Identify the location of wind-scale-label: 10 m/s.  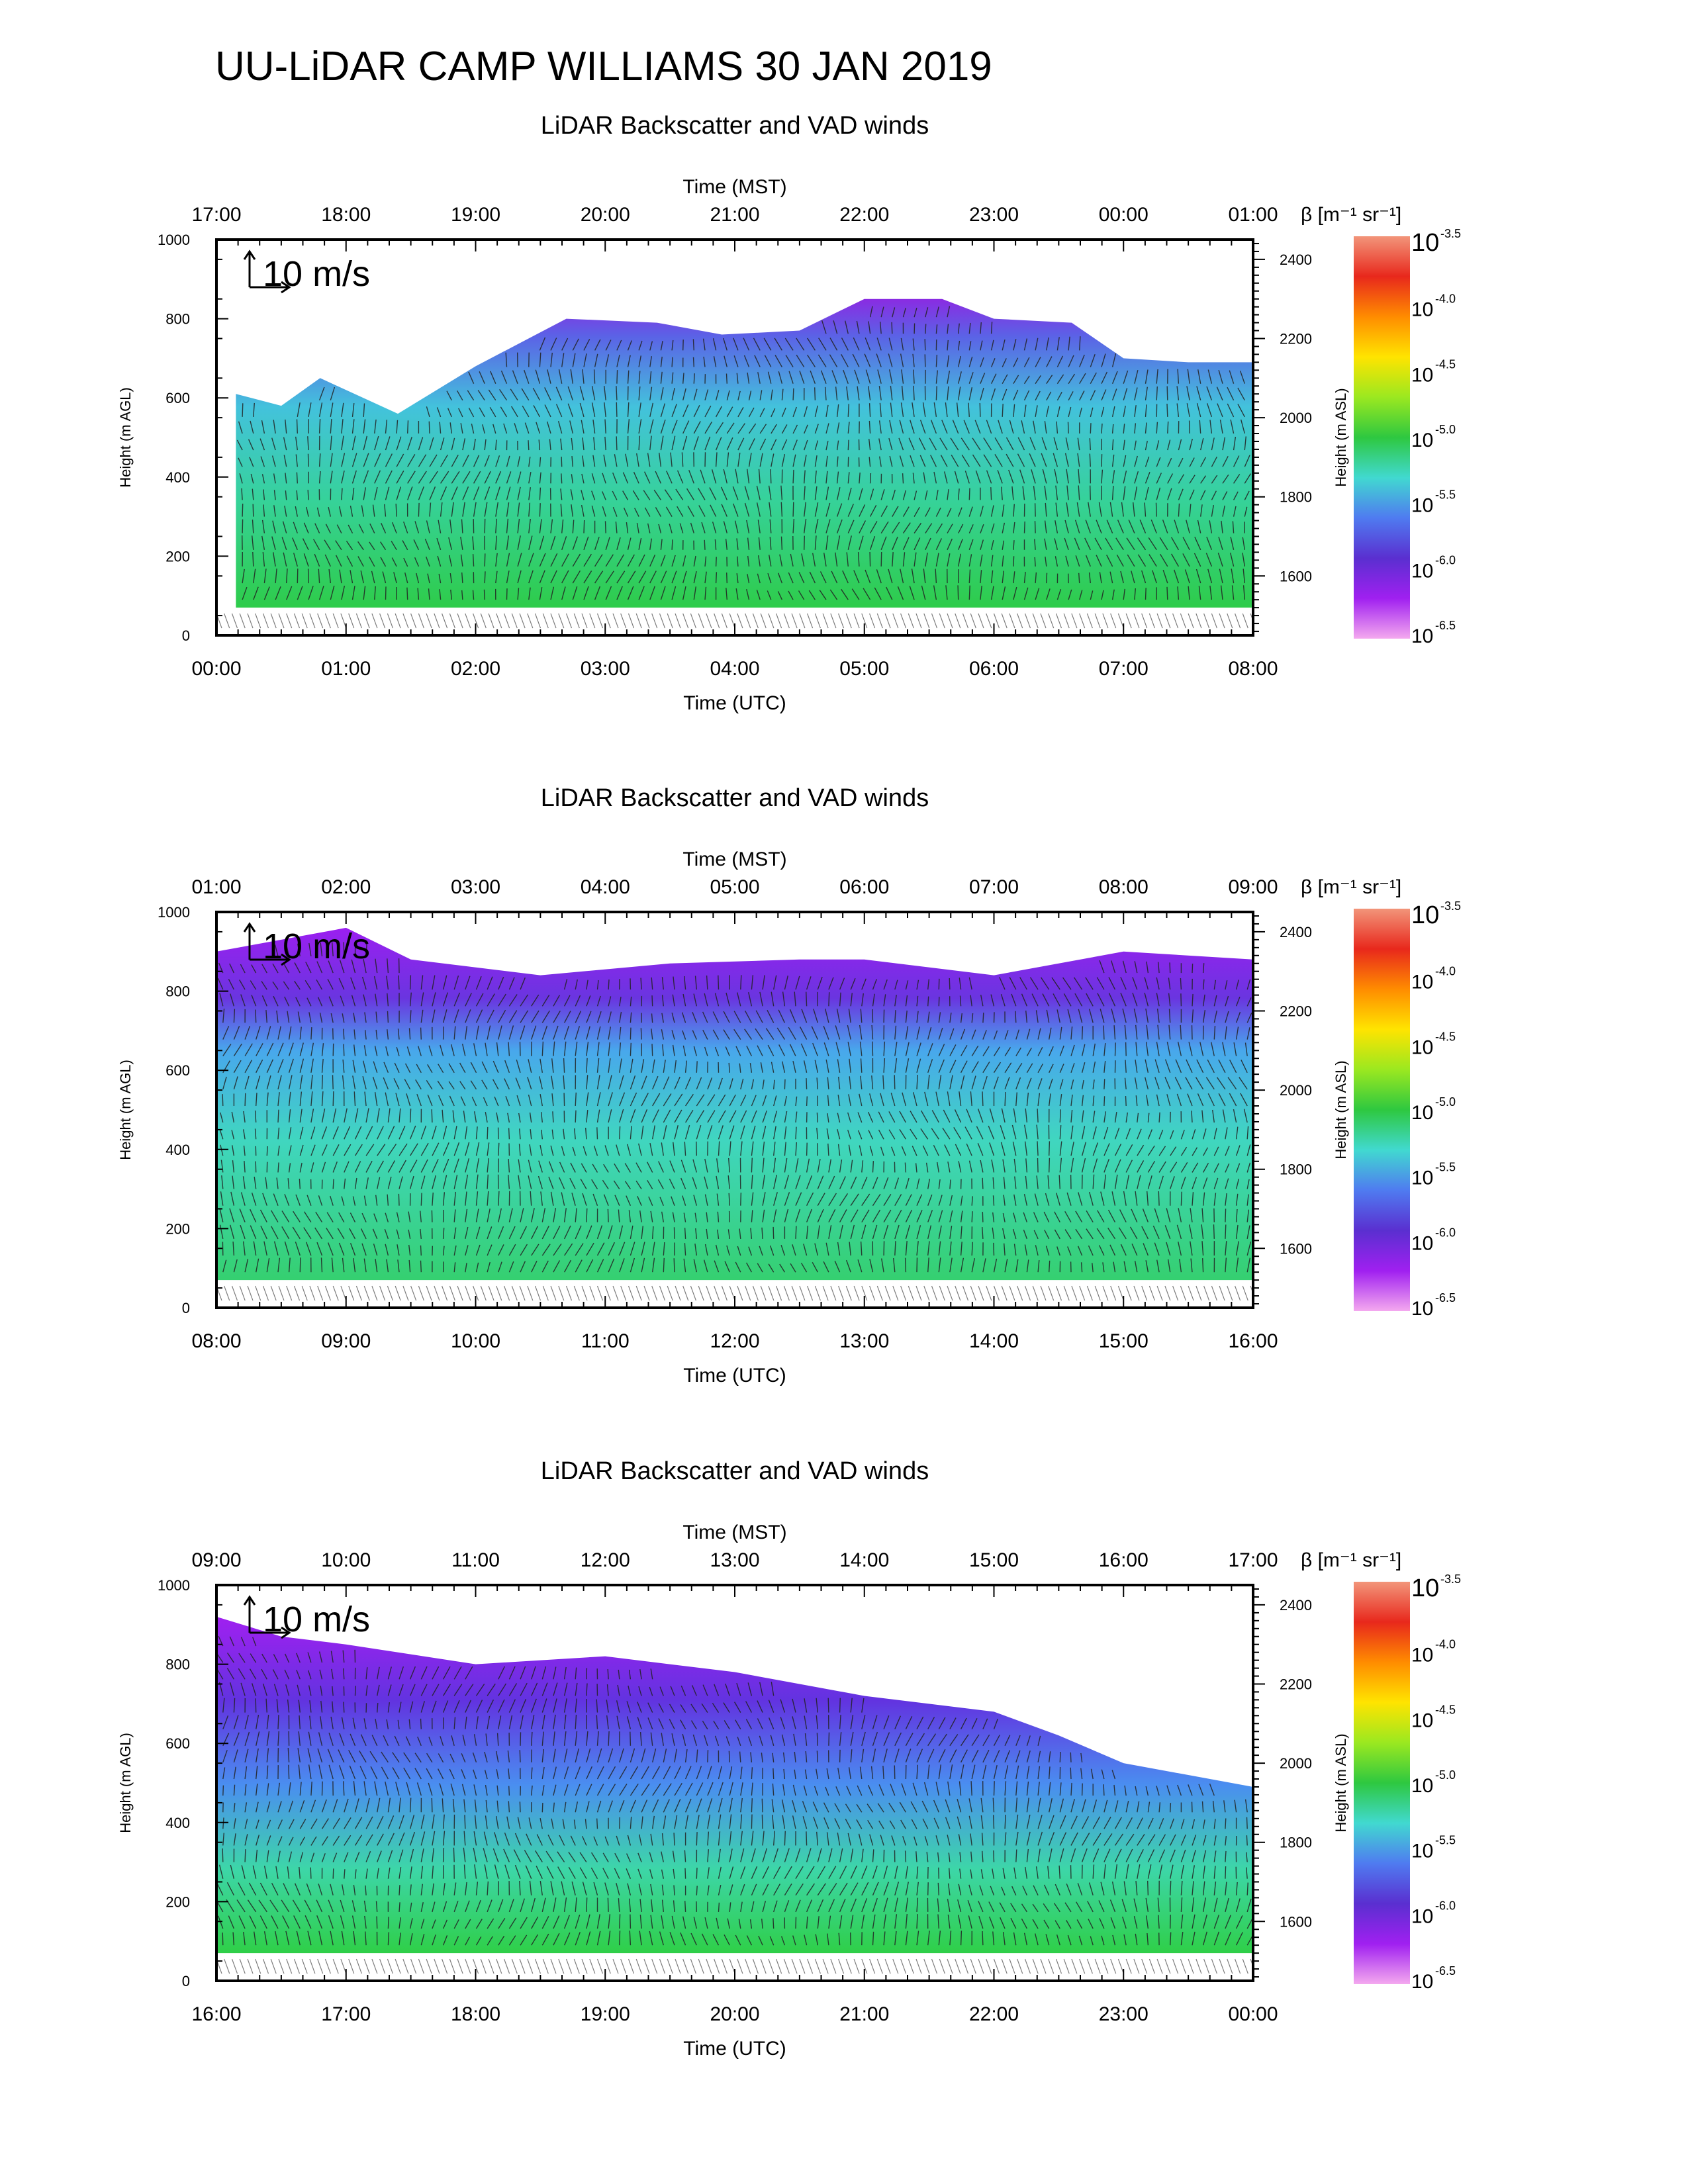
(316, 1619).